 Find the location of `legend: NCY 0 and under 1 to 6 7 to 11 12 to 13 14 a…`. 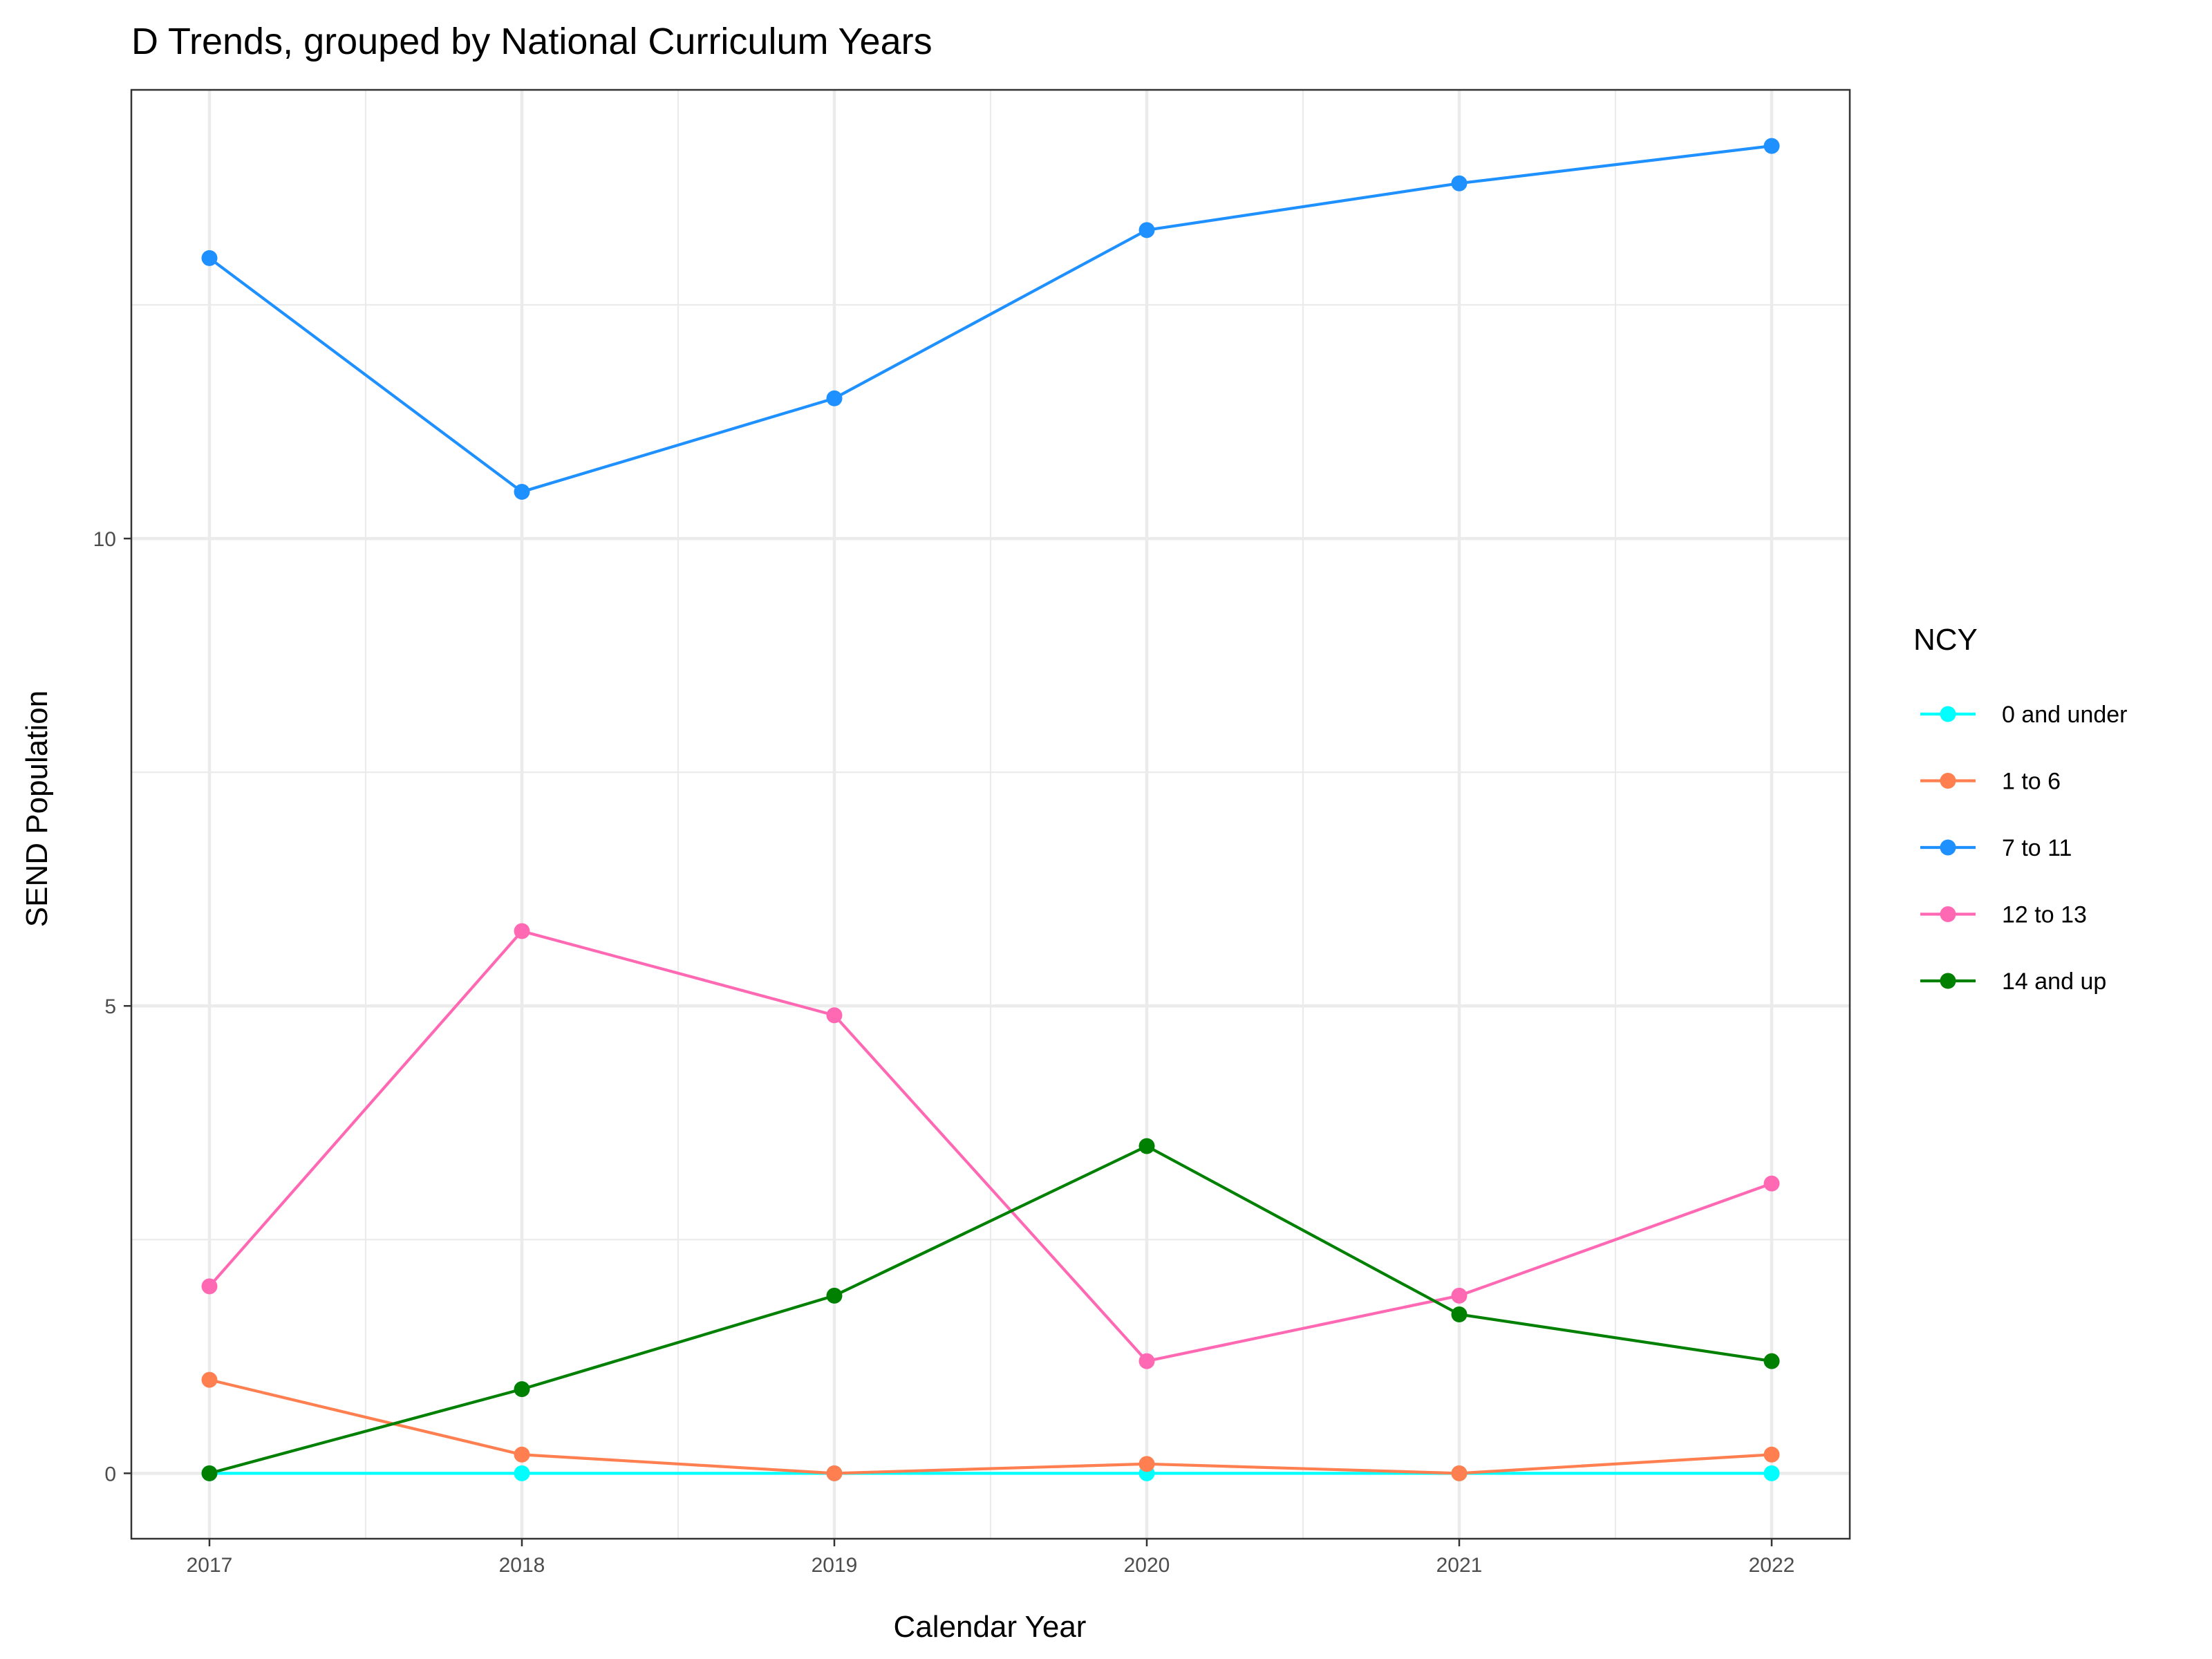

legend: NCY 0 and under 1 to 6 7 to 11 12 to 13 14 a… is located at coordinates (2021, 809).